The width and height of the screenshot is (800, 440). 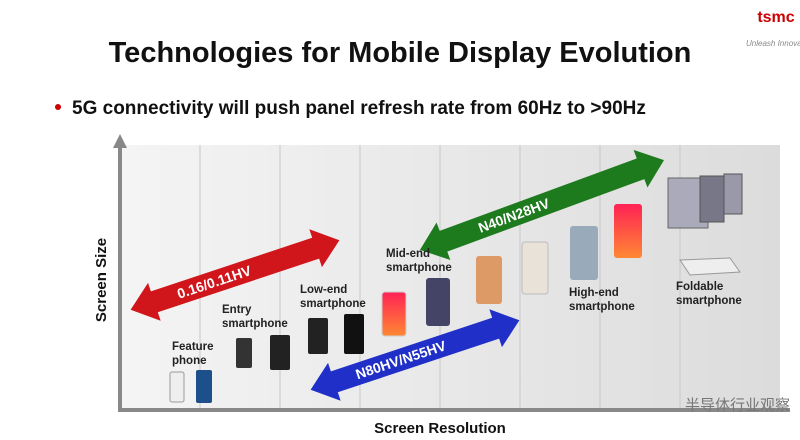 I want to click on device-label-line: Entry, so click(x=237, y=310).